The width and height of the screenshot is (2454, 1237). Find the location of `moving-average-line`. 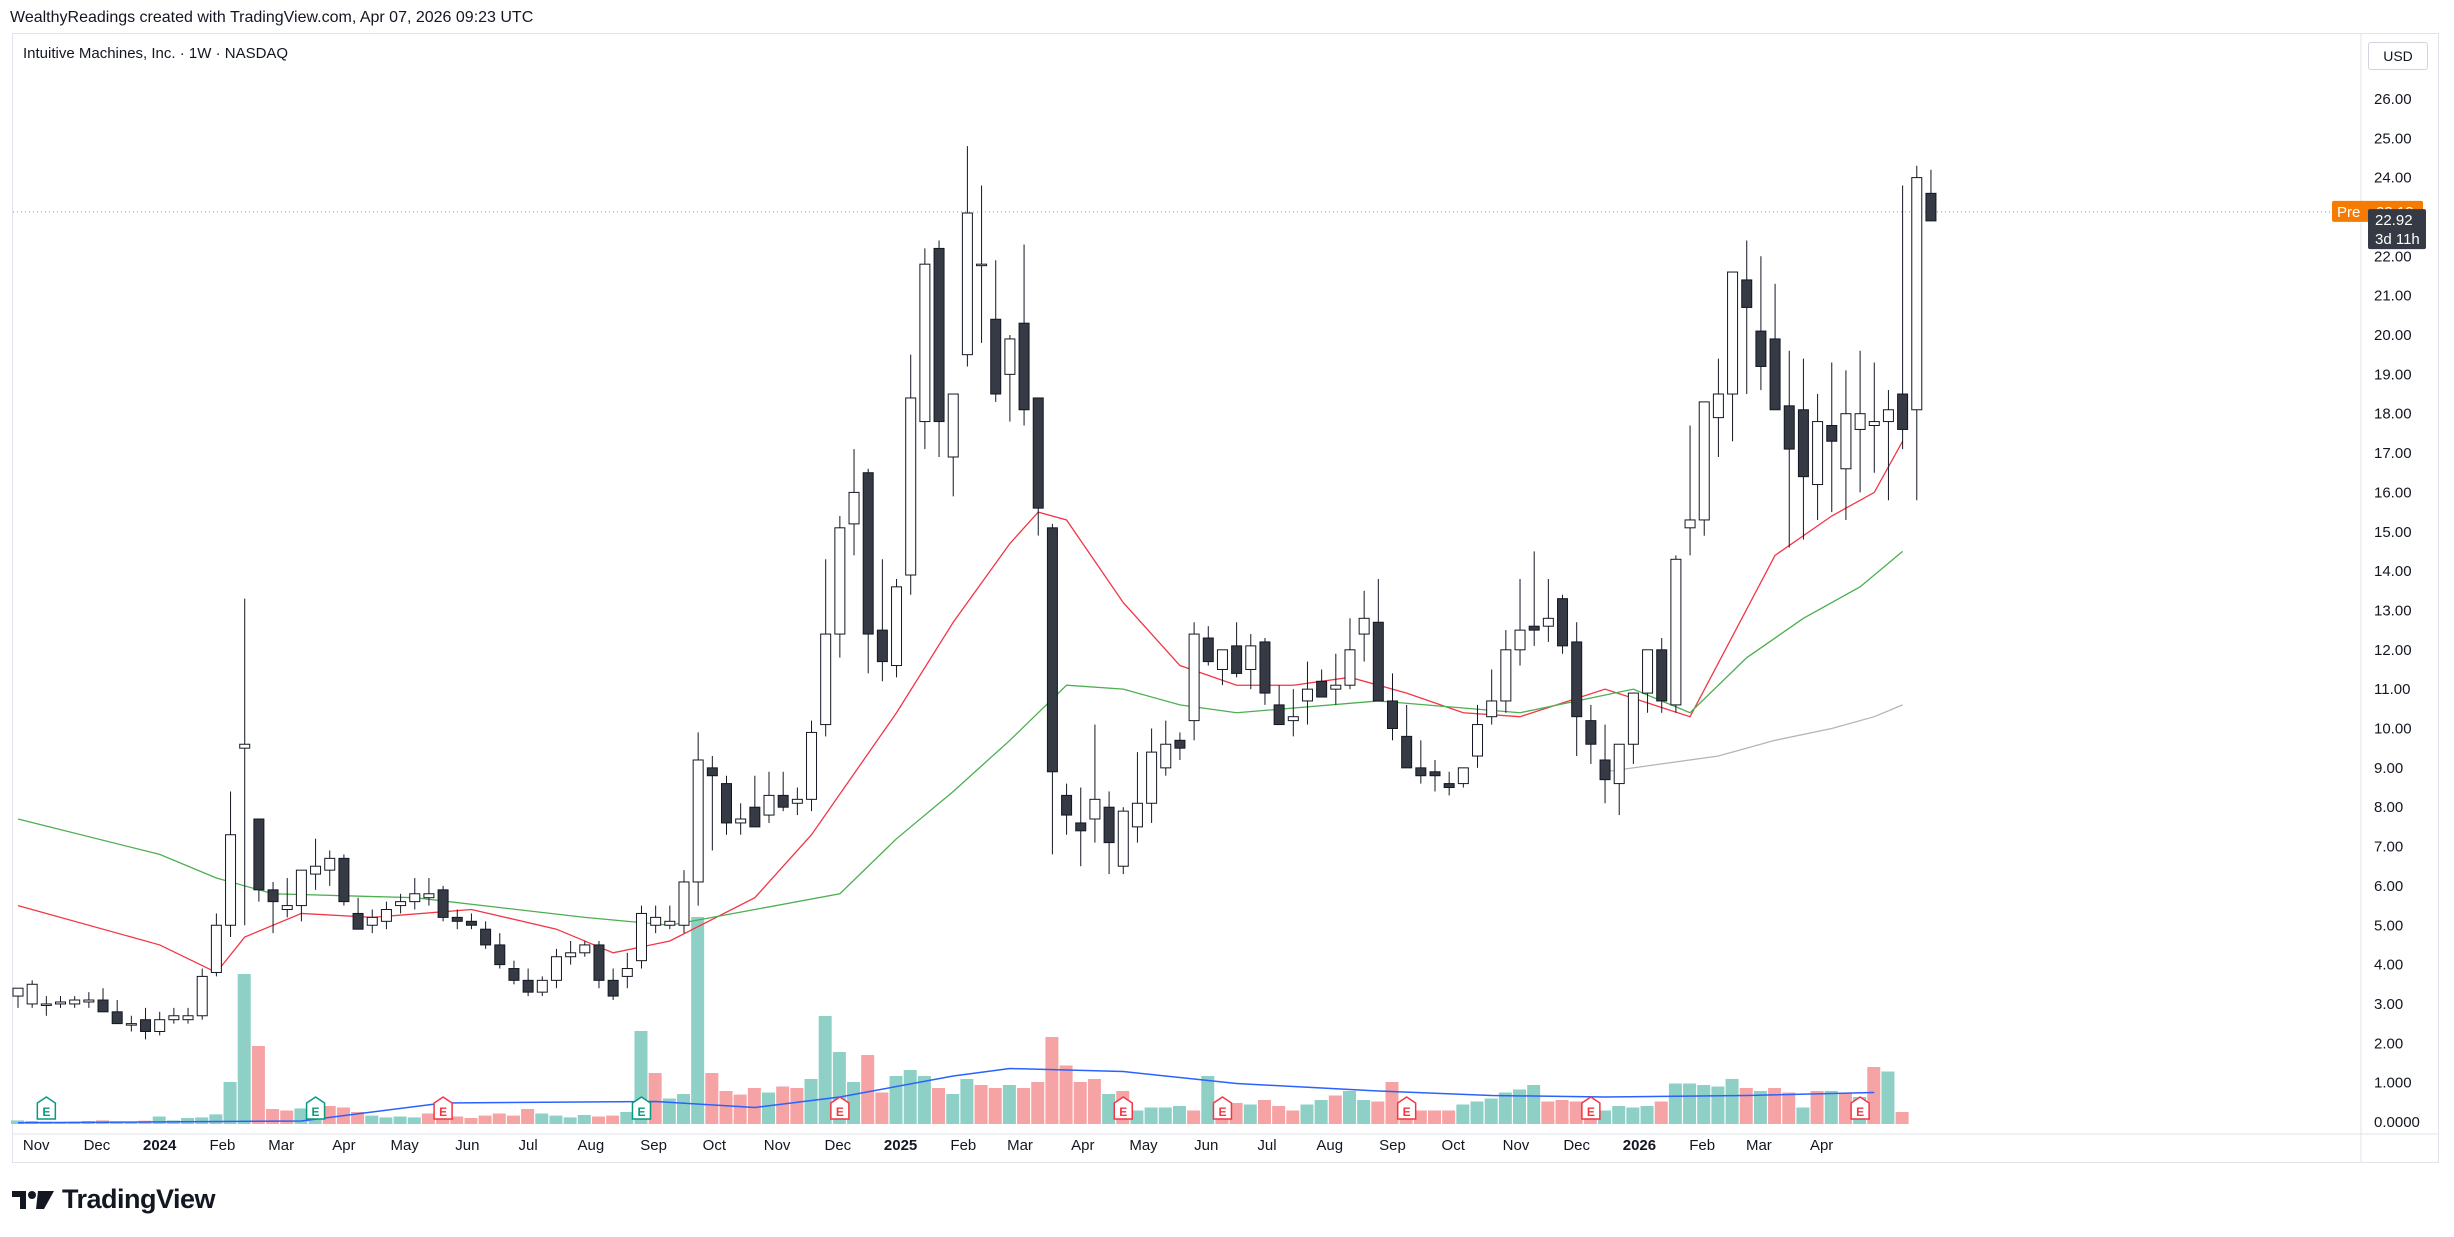

moving-average-line is located at coordinates (1753, 738).